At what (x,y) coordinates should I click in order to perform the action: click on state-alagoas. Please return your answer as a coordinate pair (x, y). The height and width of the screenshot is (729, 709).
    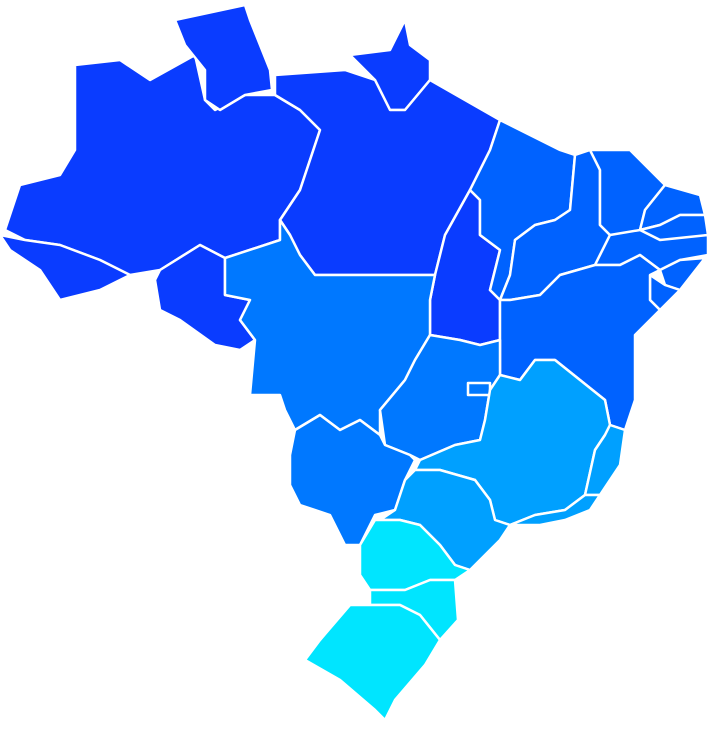
    Looking at the image, I should click on (682, 274).